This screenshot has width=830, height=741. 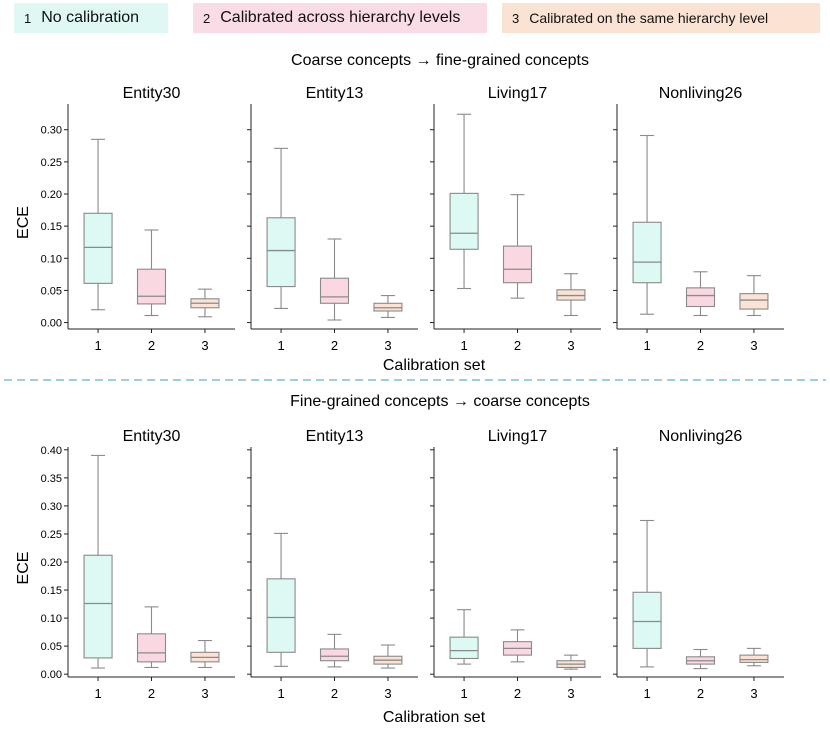 I want to click on section-title: Fine-grained concepts → coarse concepts, so click(x=440, y=401).